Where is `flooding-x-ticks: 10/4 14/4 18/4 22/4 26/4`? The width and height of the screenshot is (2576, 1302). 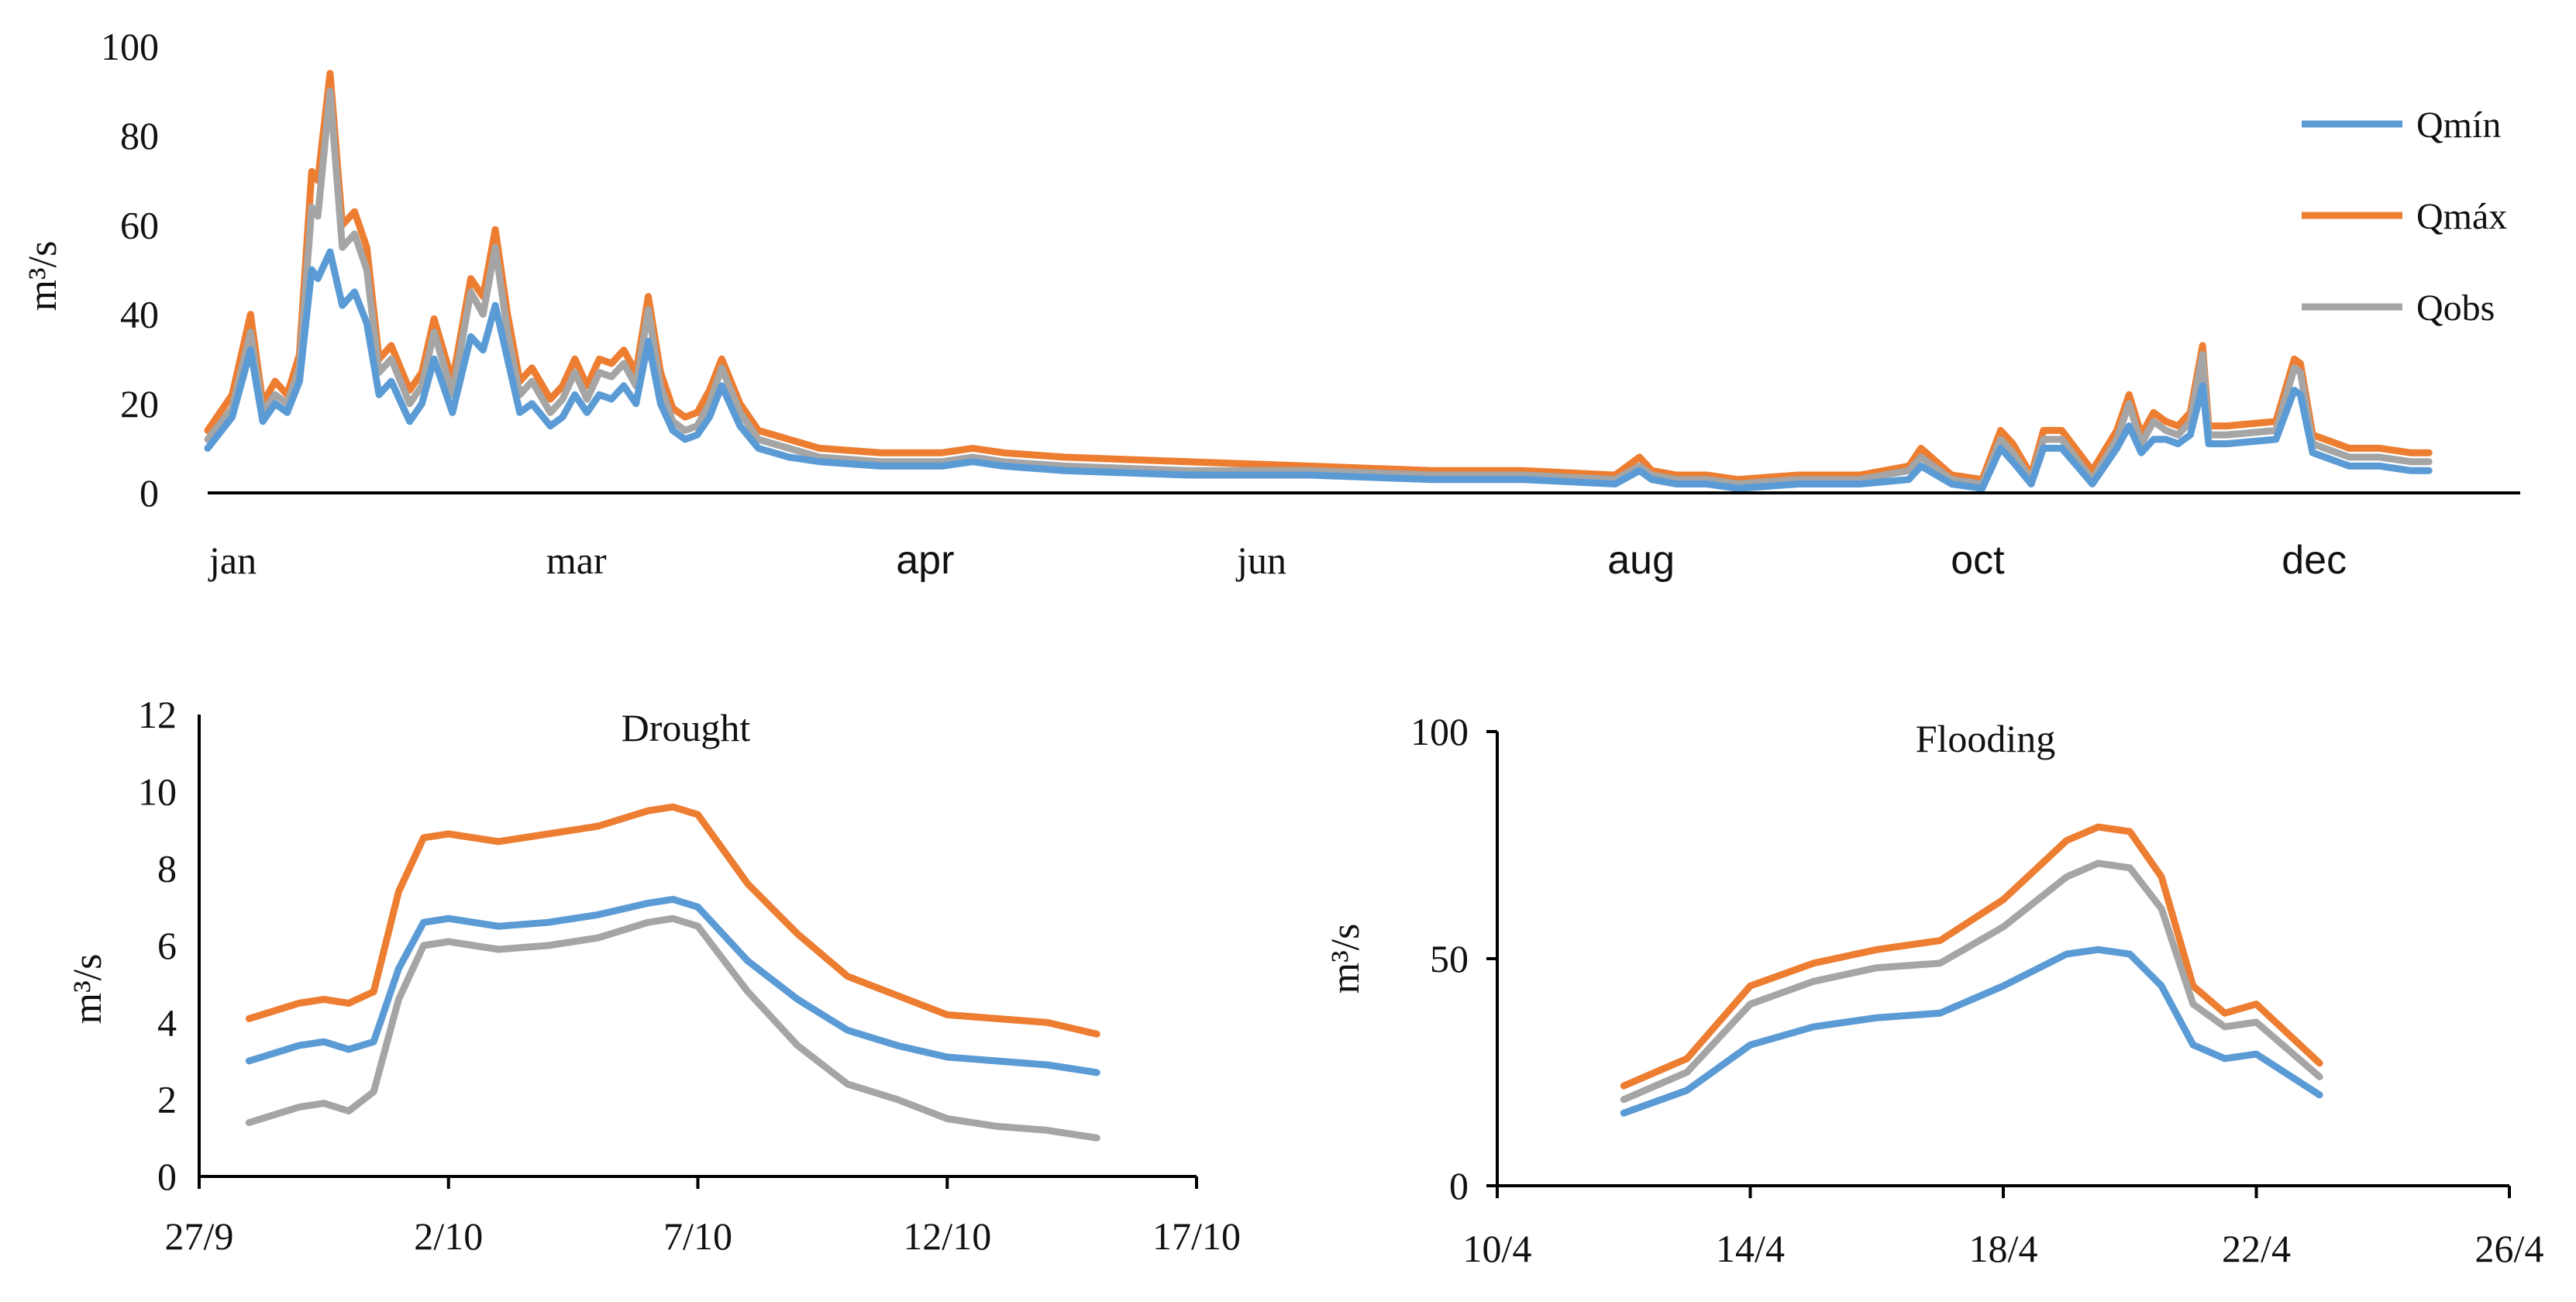
flooding-x-ticks: 10/4 14/4 18/4 22/4 26/4 is located at coordinates (2003, 1228).